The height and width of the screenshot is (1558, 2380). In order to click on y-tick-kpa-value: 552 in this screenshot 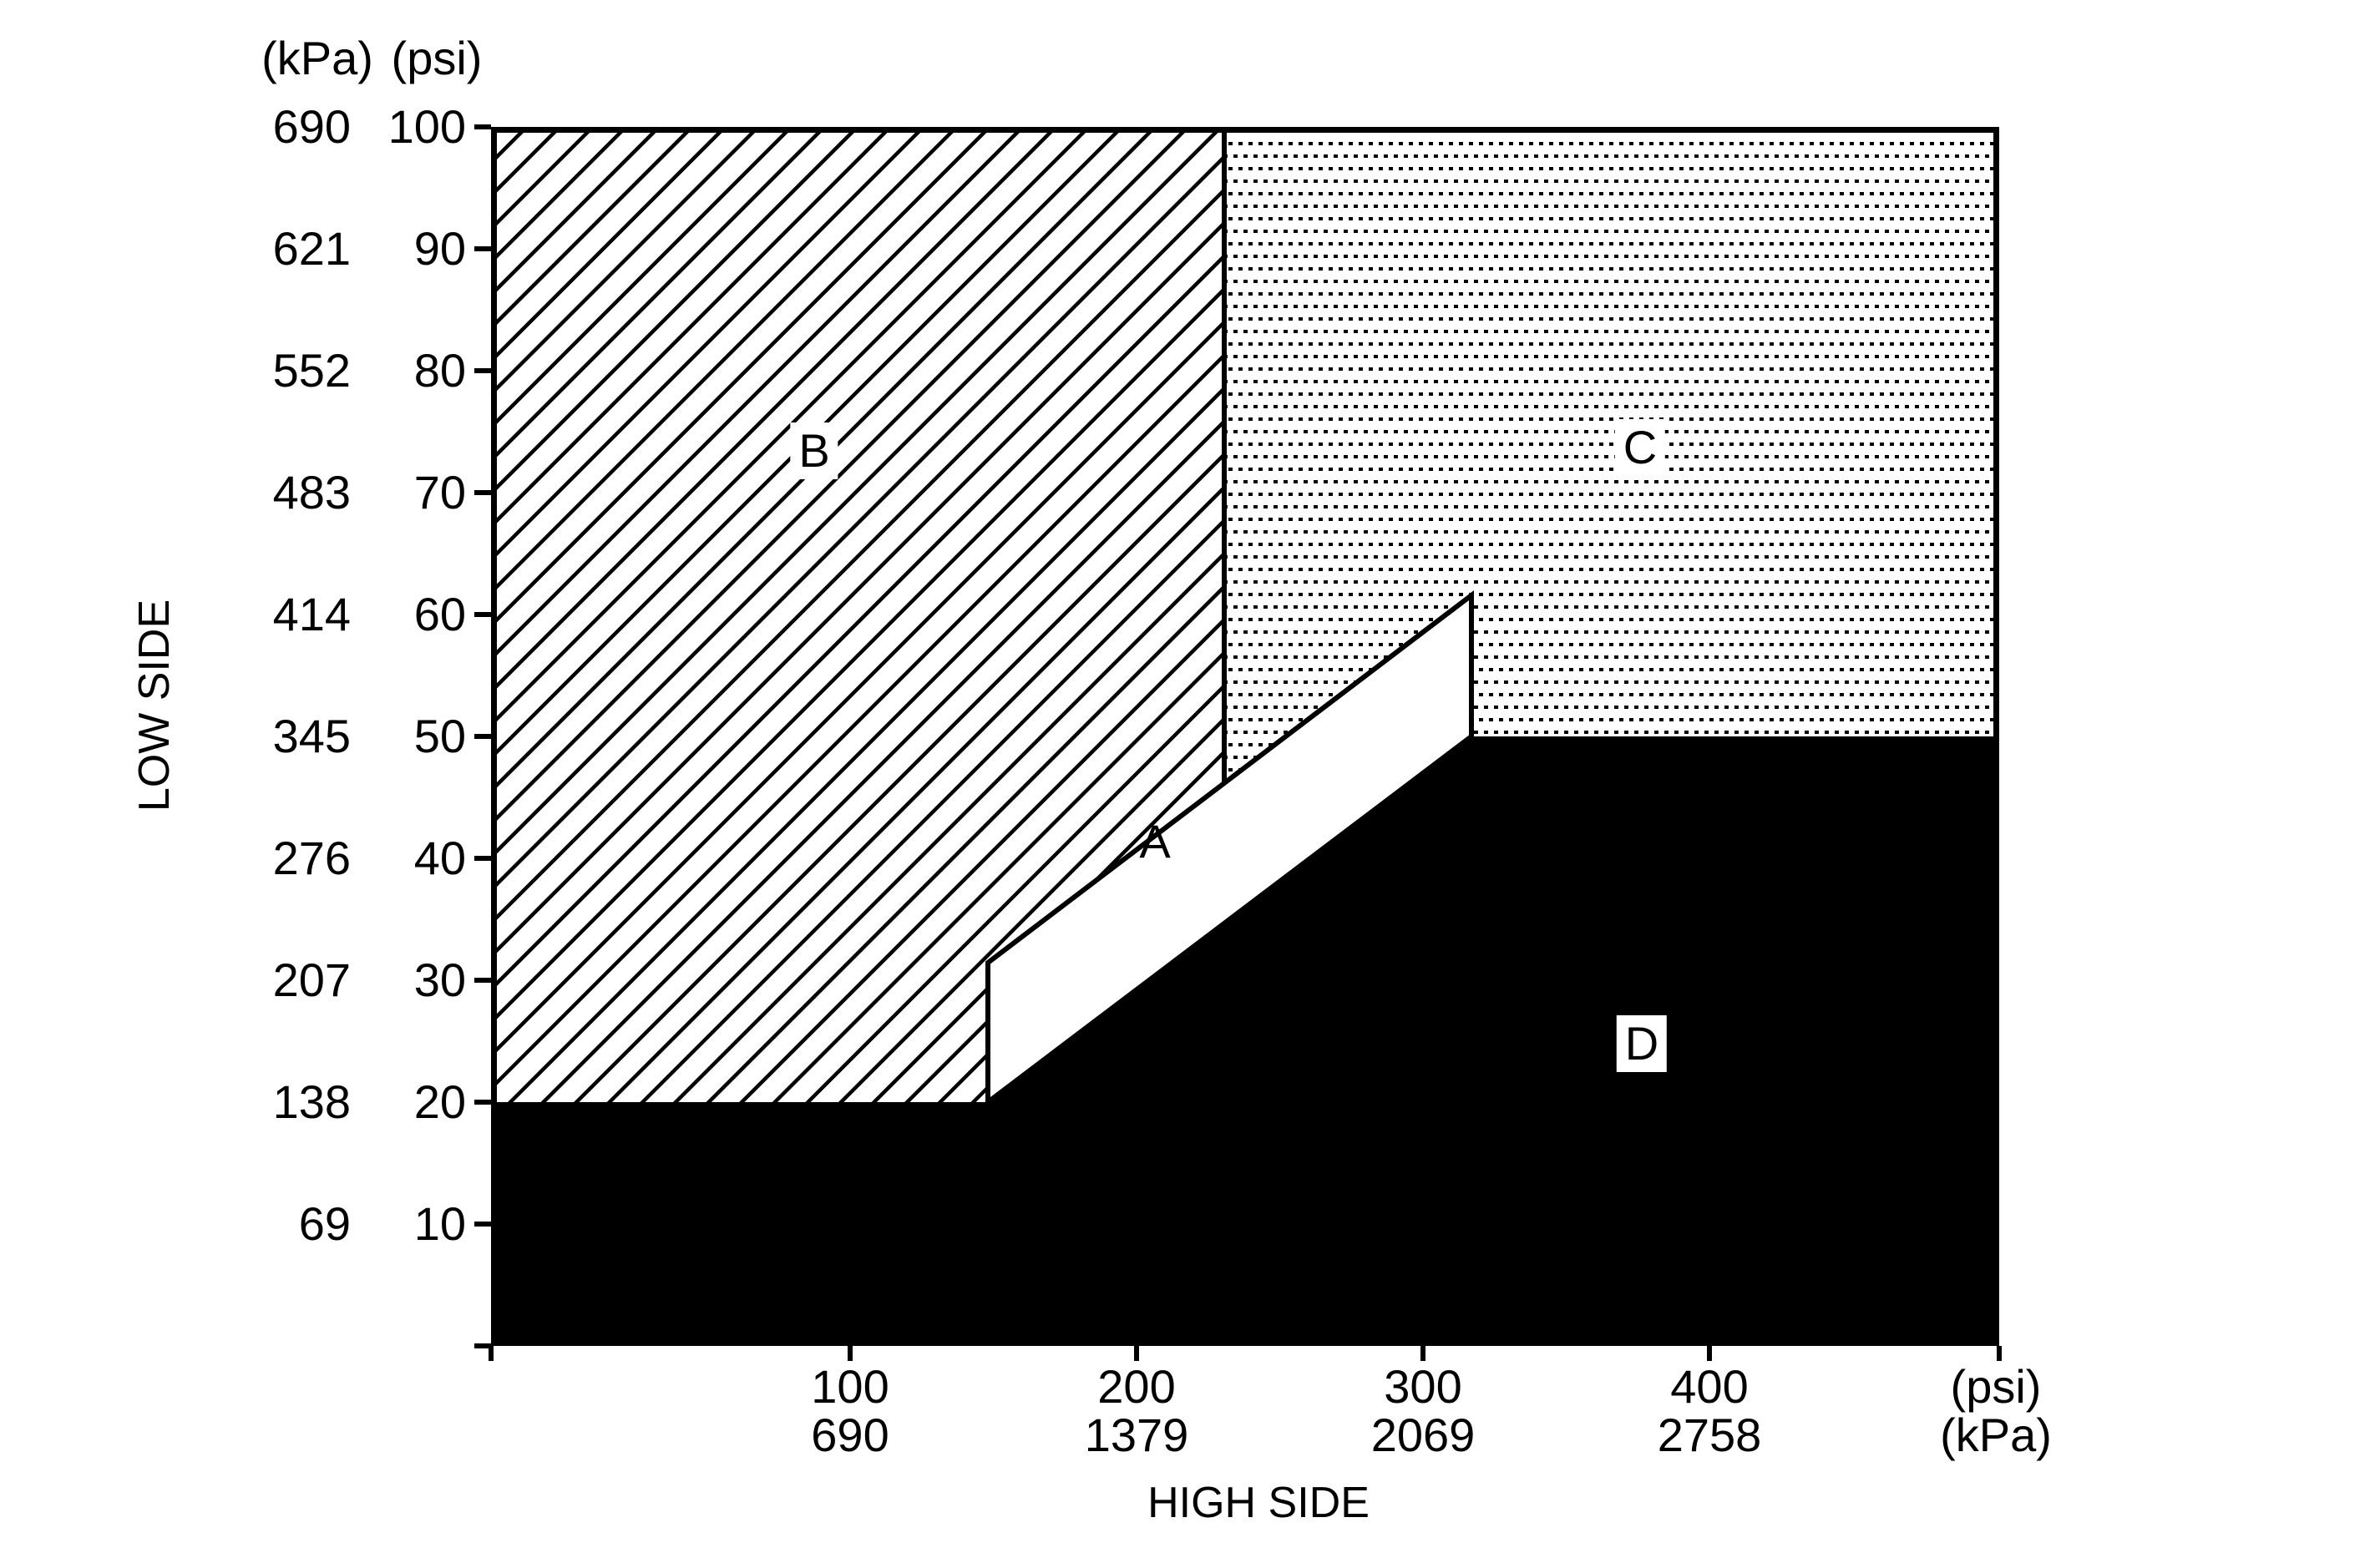, I will do `click(311, 371)`.